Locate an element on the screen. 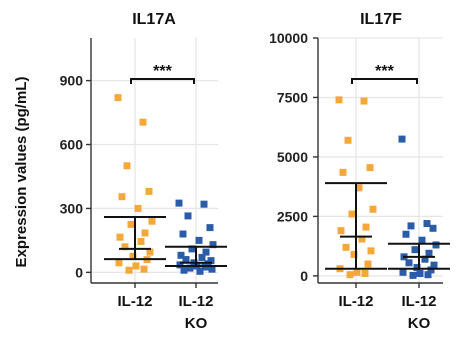  y-tick-label: 900 is located at coordinates (72, 81).